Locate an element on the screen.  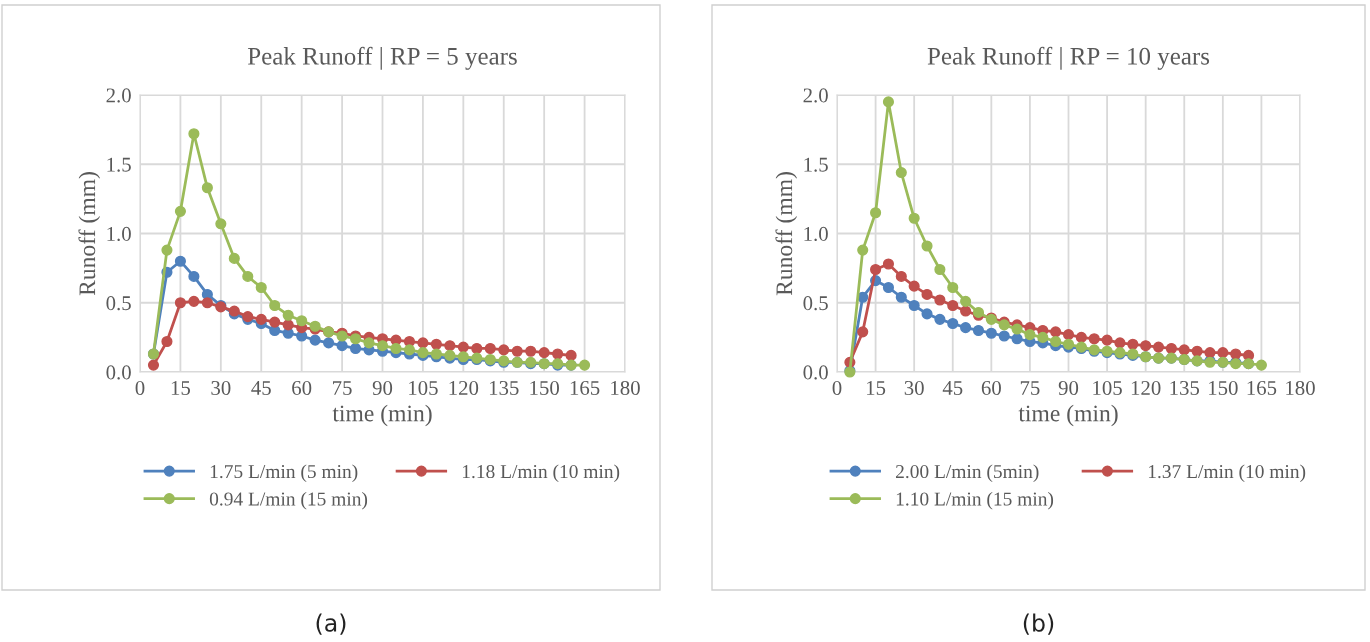
legend-label: 1.10 L/min (15 min) is located at coordinates (975, 500).